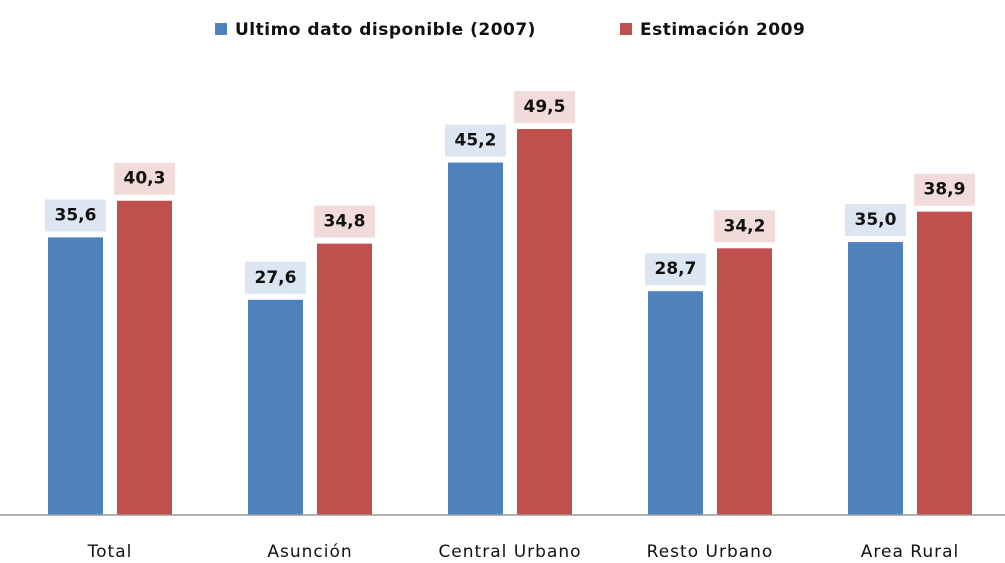 Image resolution: width=1005 pixels, height=563 pixels. I want to click on value-label: 40,3, so click(145, 179).